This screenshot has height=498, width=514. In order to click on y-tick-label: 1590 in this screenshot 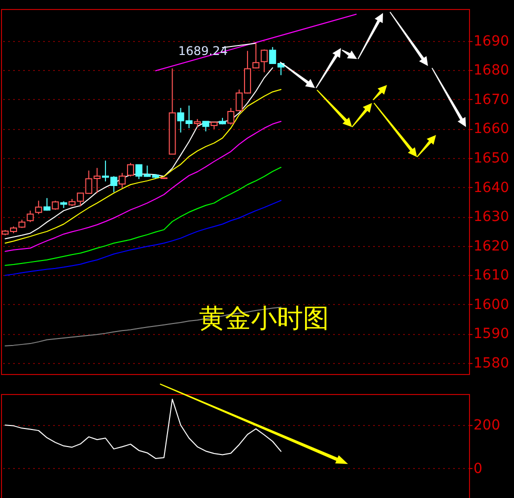, I will do `click(492, 334)`.